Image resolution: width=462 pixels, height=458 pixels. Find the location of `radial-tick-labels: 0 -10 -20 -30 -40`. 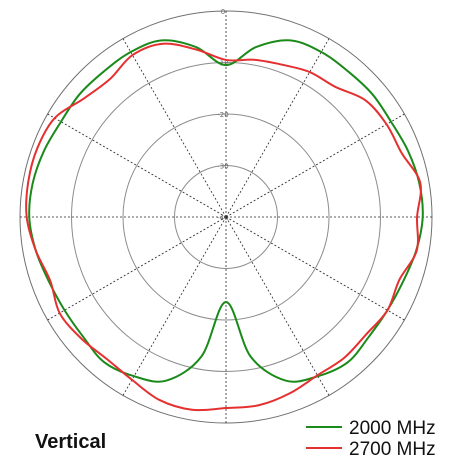

radial-tick-labels: 0 -10 -20 -30 -40 is located at coordinates (222, 115).